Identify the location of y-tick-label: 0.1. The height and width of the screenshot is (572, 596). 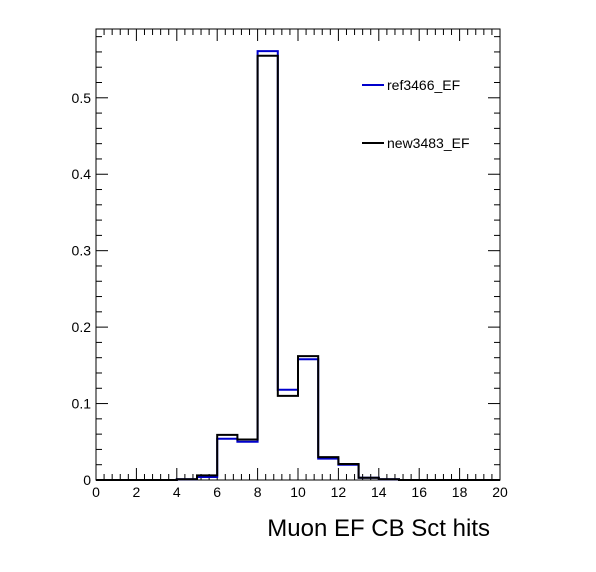
(82, 404).